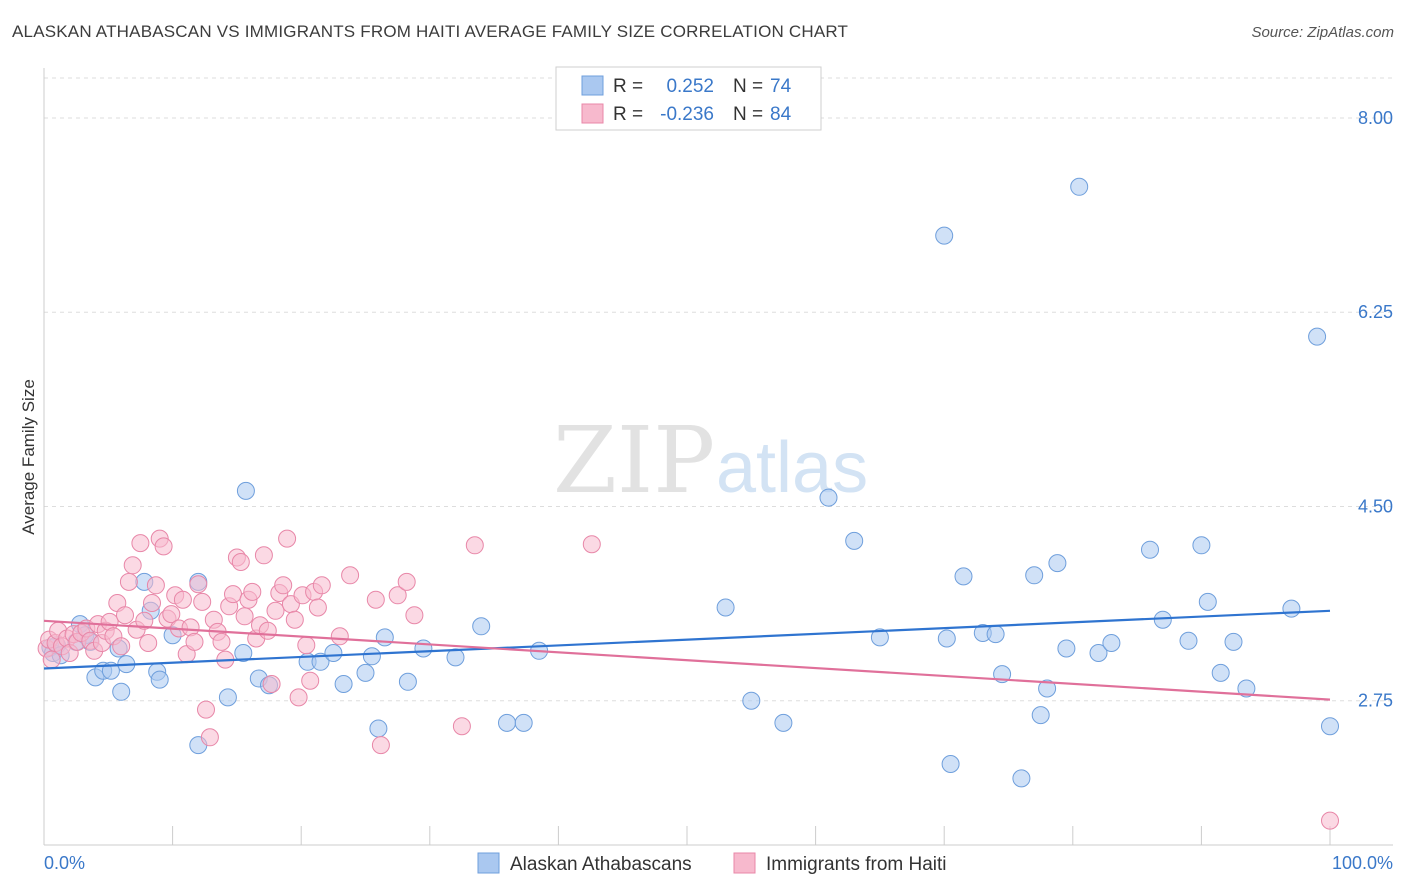  What do you see at coordinates (601, 864) in the screenshot?
I see `bottom-legend-label-blue: Alaskan Athabascans` at bounding box center [601, 864].